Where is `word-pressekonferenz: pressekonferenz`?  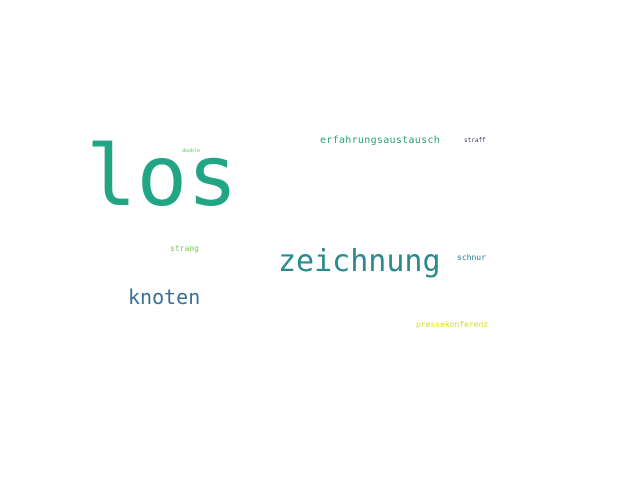 word-pressekonferenz: pressekonferenz is located at coordinates (452, 324).